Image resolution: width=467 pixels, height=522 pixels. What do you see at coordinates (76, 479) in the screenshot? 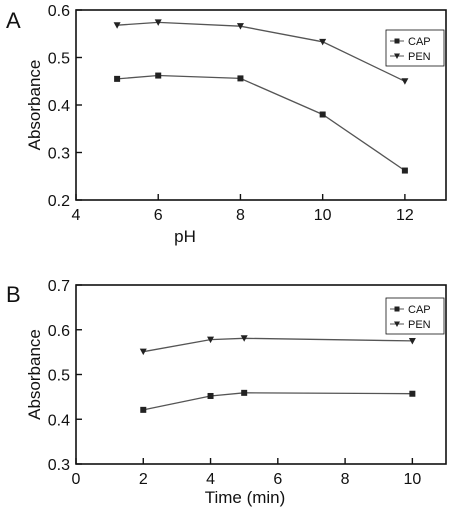
I see `x-tick-label: 0` at bounding box center [76, 479].